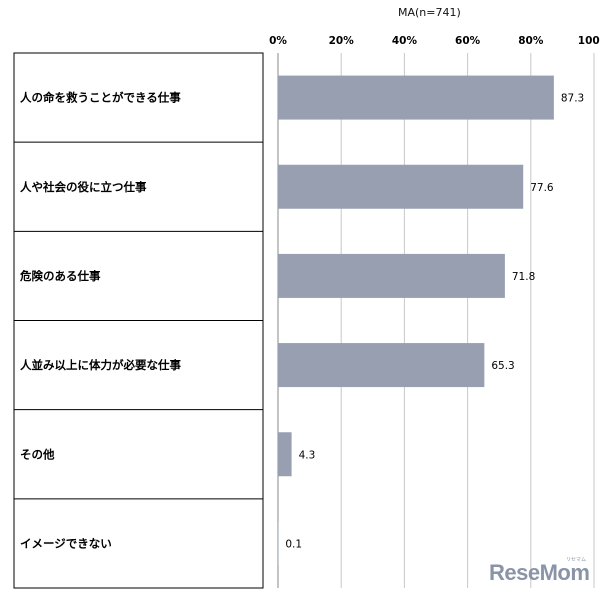 This screenshot has width=600, height=596. What do you see at coordinates (100, 98) in the screenshot?
I see `category-label: 人の命を救うことができる仕事` at bounding box center [100, 98].